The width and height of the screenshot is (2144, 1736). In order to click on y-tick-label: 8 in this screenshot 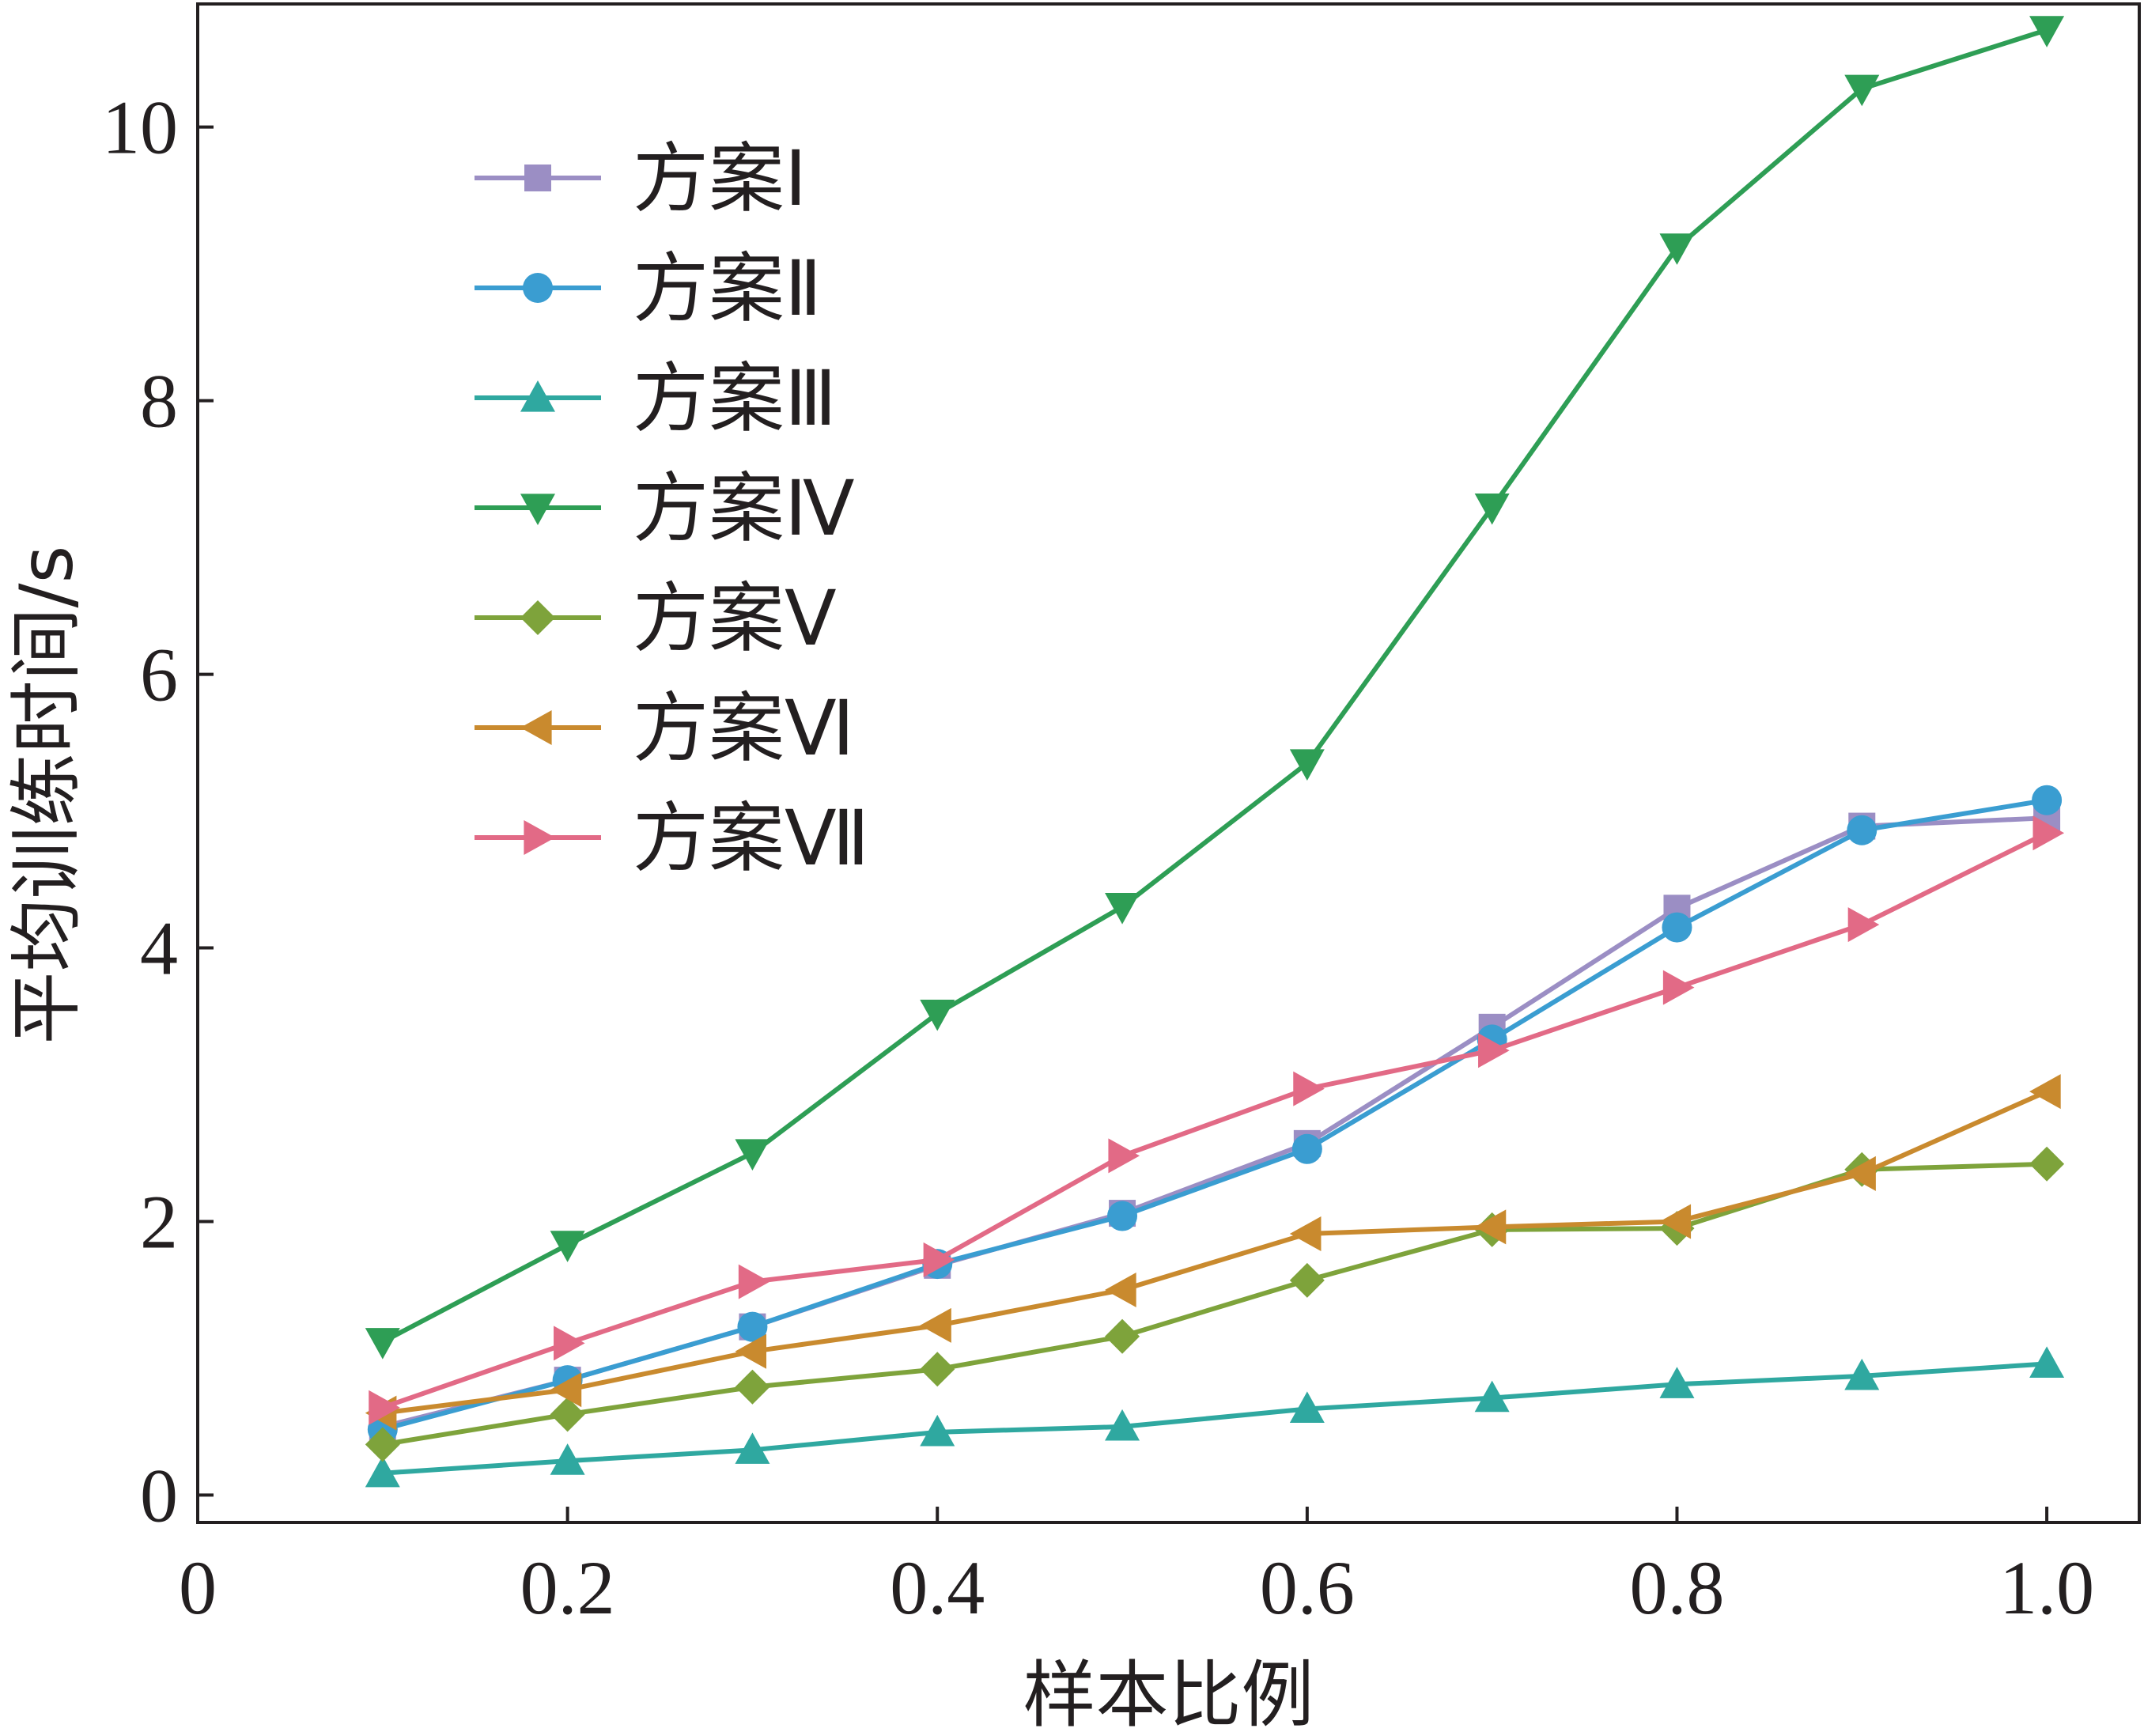, I will do `click(159, 402)`.